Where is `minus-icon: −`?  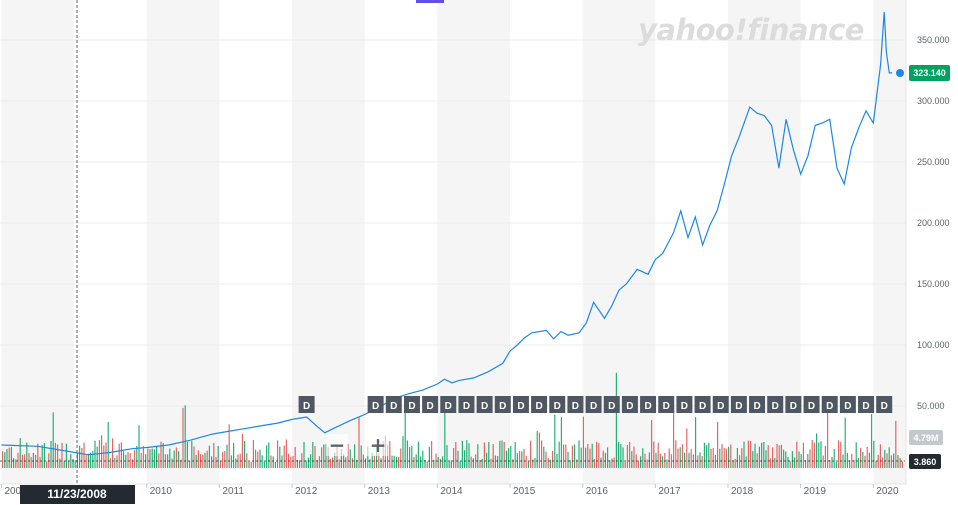 minus-icon: − is located at coordinates (337, 445).